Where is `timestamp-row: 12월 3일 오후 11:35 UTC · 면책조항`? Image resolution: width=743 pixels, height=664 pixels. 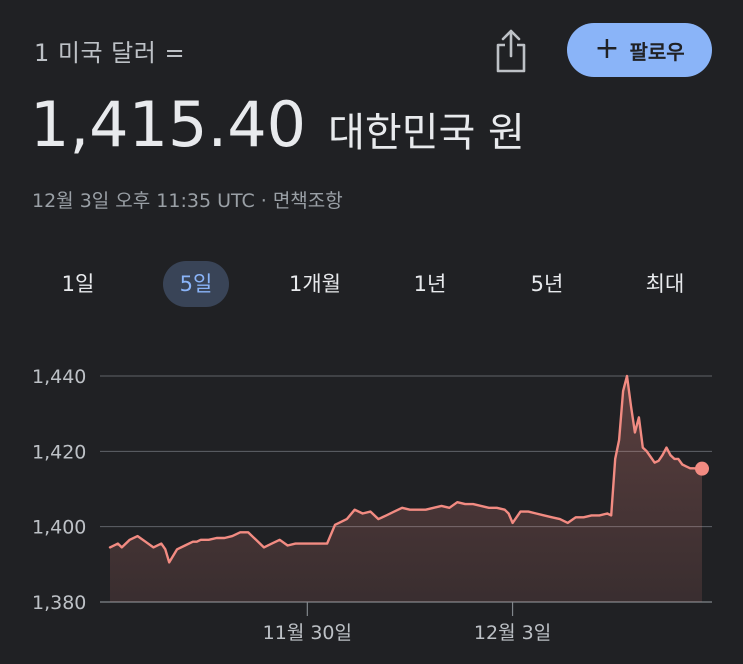 timestamp-row: 12월 3일 오후 11:35 UTC · 면책조항 is located at coordinates (187, 199).